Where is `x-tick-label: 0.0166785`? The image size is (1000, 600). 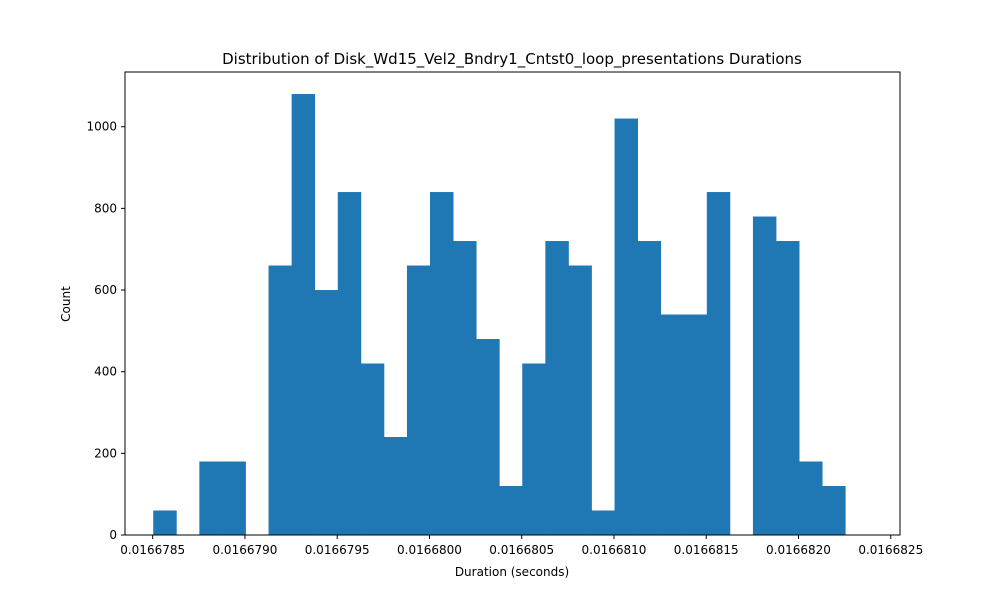 x-tick-label: 0.0166785 is located at coordinates (152, 550).